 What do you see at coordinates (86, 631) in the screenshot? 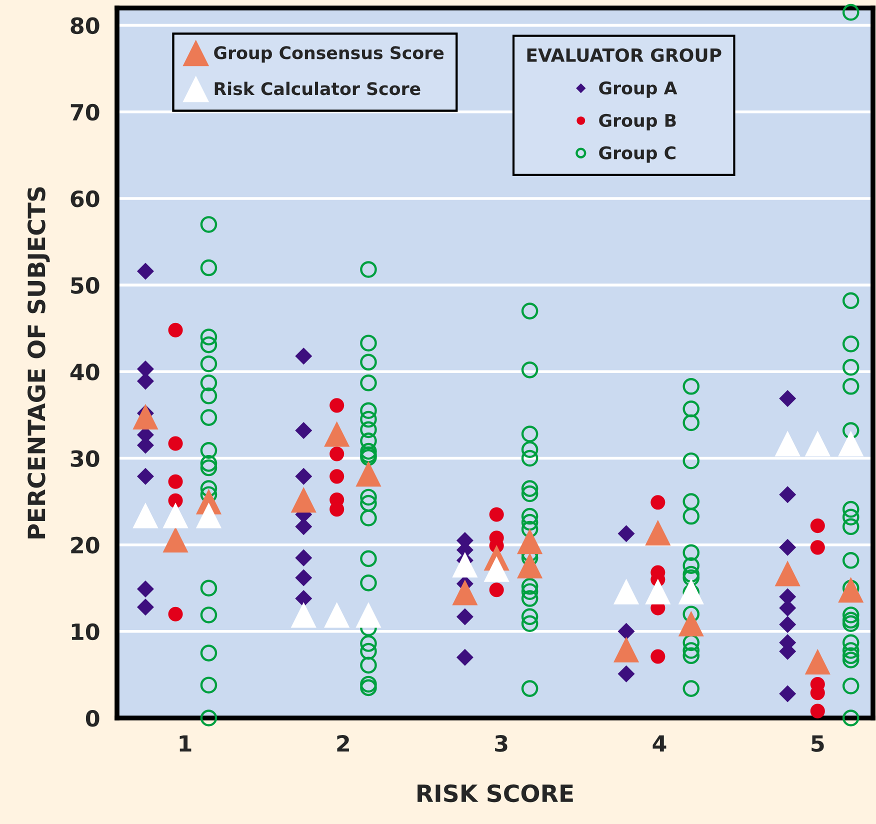
I see `y-tick-label: 10` at bounding box center [86, 631].